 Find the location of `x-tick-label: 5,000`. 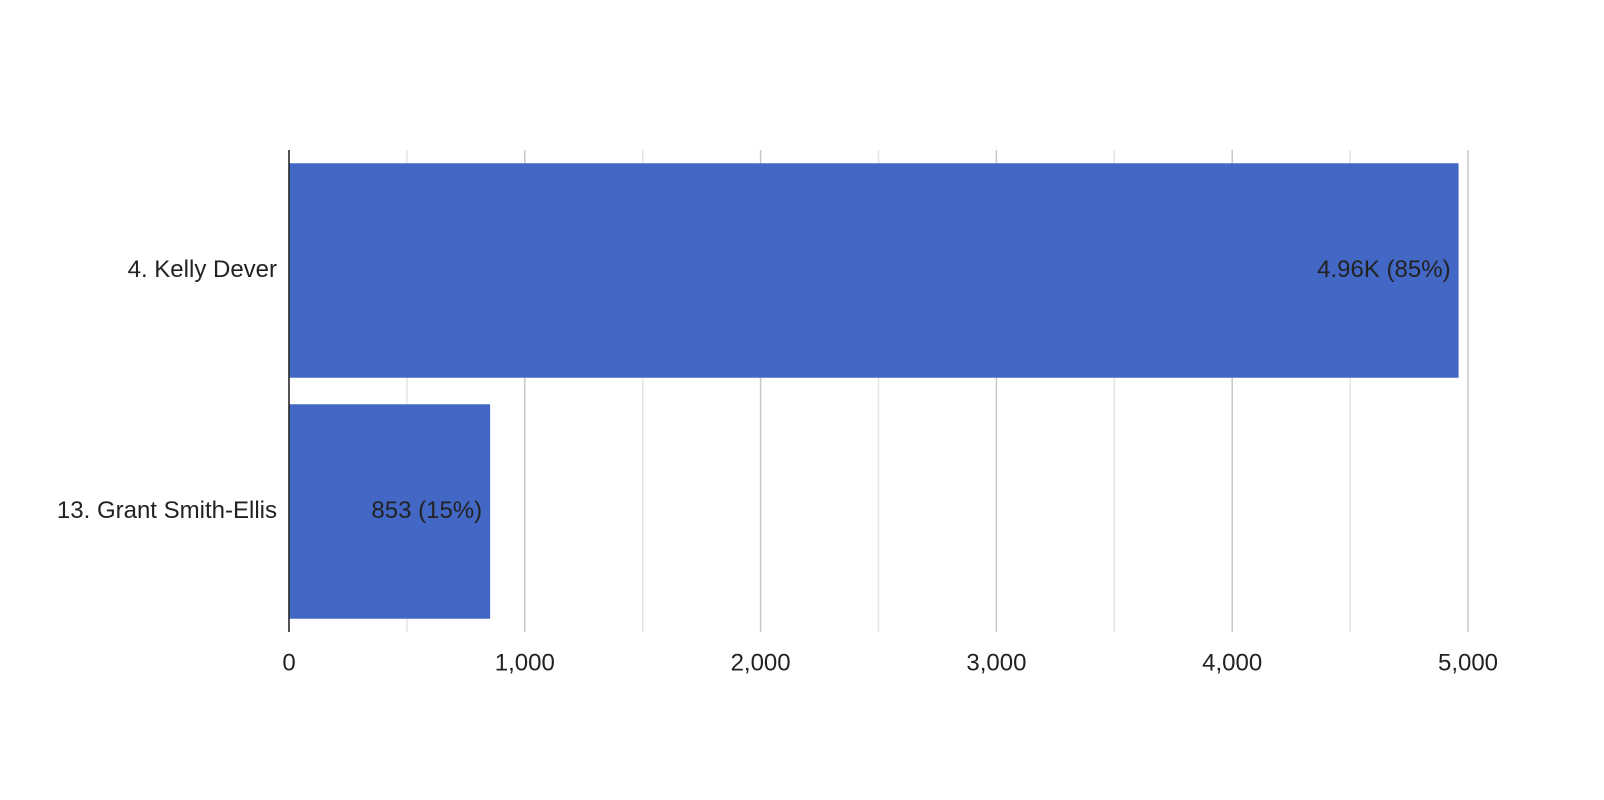

x-tick-label: 5,000 is located at coordinates (1468, 662).